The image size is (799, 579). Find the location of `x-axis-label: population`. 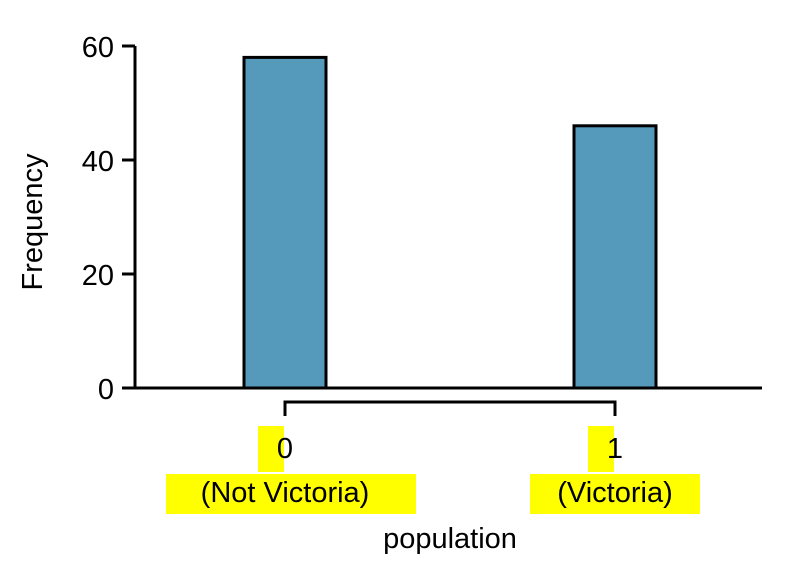

x-axis-label: population is located at coordinates (450, 539).